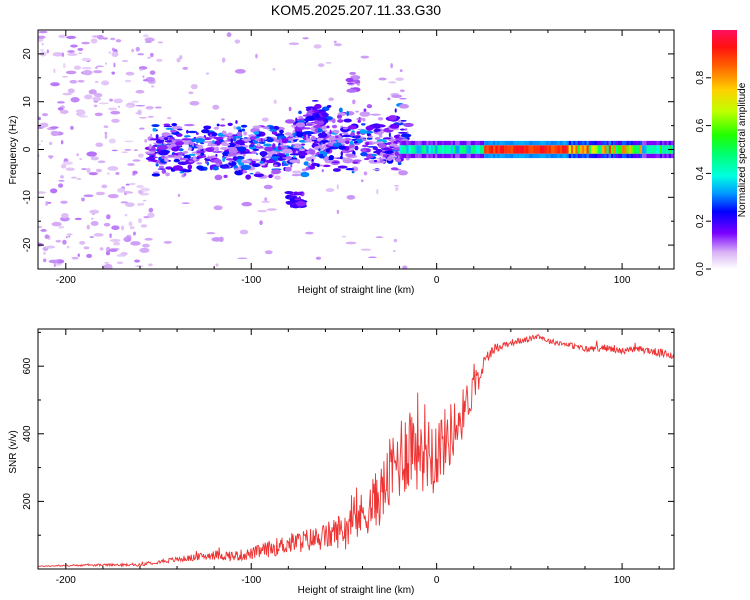 The width and height of the screenshot is (750, 600). What do you see at coordinates (700, 269) in the screenshot?
I see `colorbar-tick-label: 0.0` at bounding box center [700, 269].